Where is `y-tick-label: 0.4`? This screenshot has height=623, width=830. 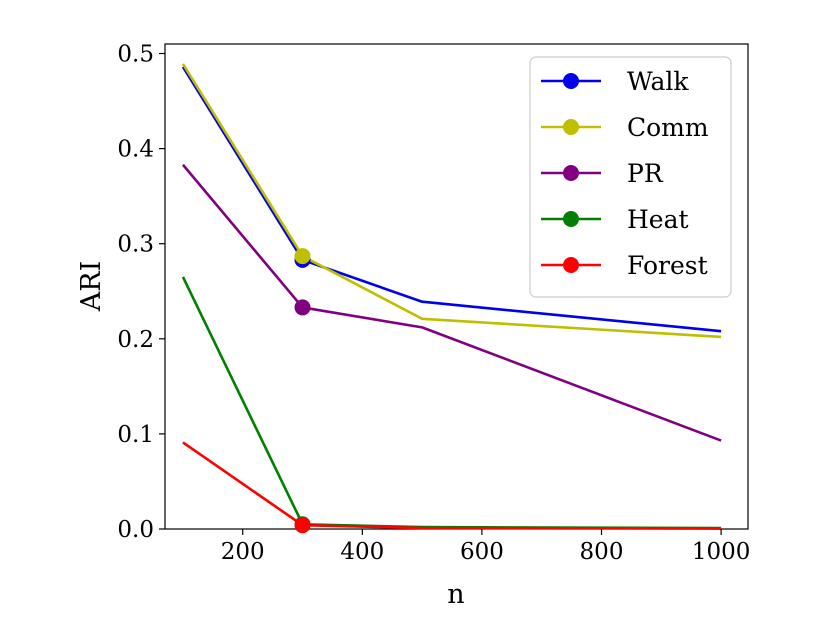 y-tick-label: 0.4 is located at coordinates (135, 150).